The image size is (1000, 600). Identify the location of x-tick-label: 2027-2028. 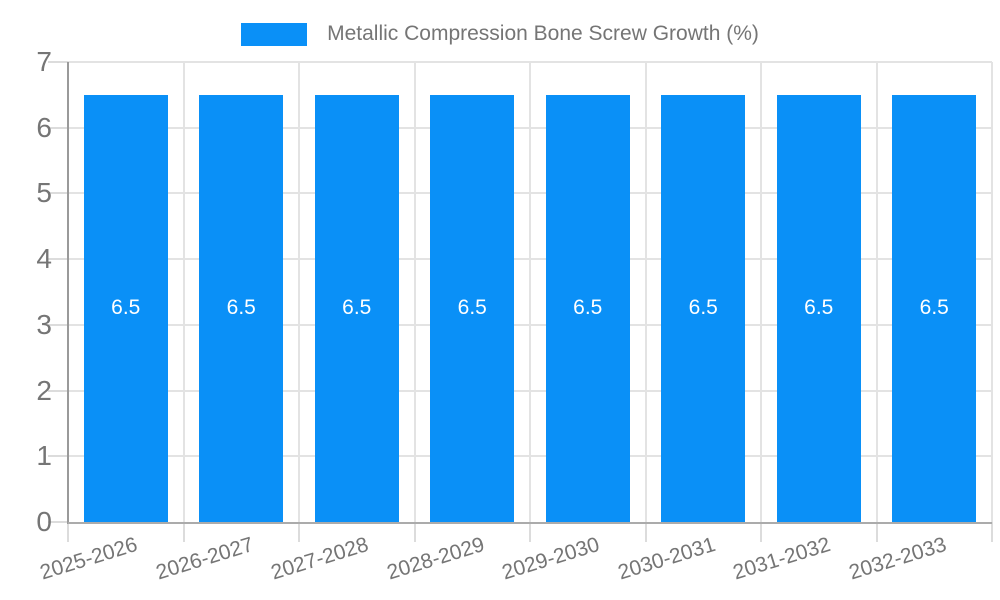
(320, 559).